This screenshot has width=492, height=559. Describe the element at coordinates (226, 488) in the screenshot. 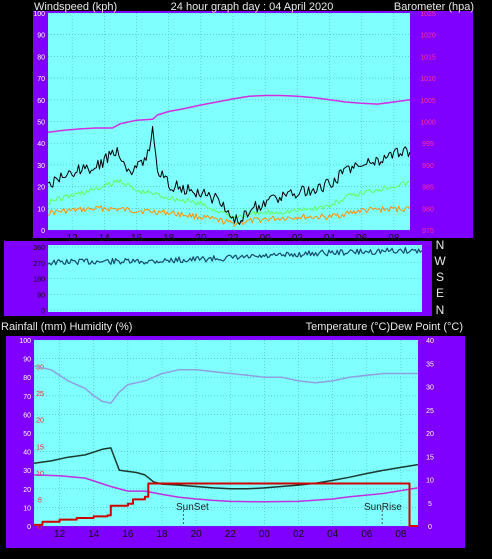

I see `dew-point-line` at that location.